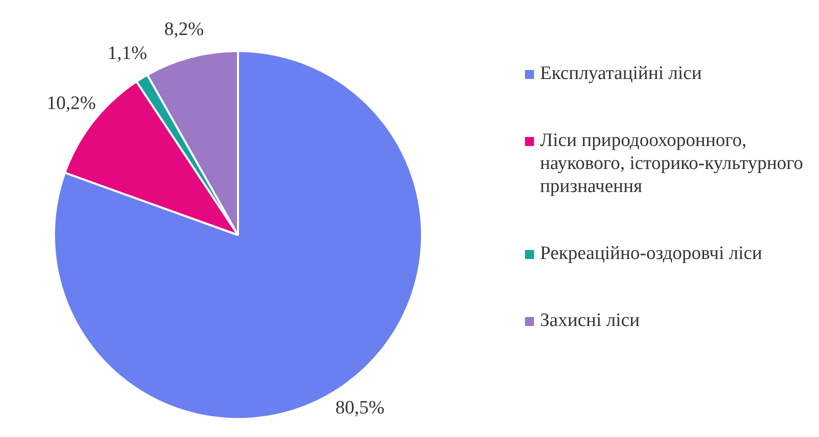  What do you see at coordinates (71, 103) in the screenshot?
I see `data-label: 10,2%` at bounding box center [71, 103].